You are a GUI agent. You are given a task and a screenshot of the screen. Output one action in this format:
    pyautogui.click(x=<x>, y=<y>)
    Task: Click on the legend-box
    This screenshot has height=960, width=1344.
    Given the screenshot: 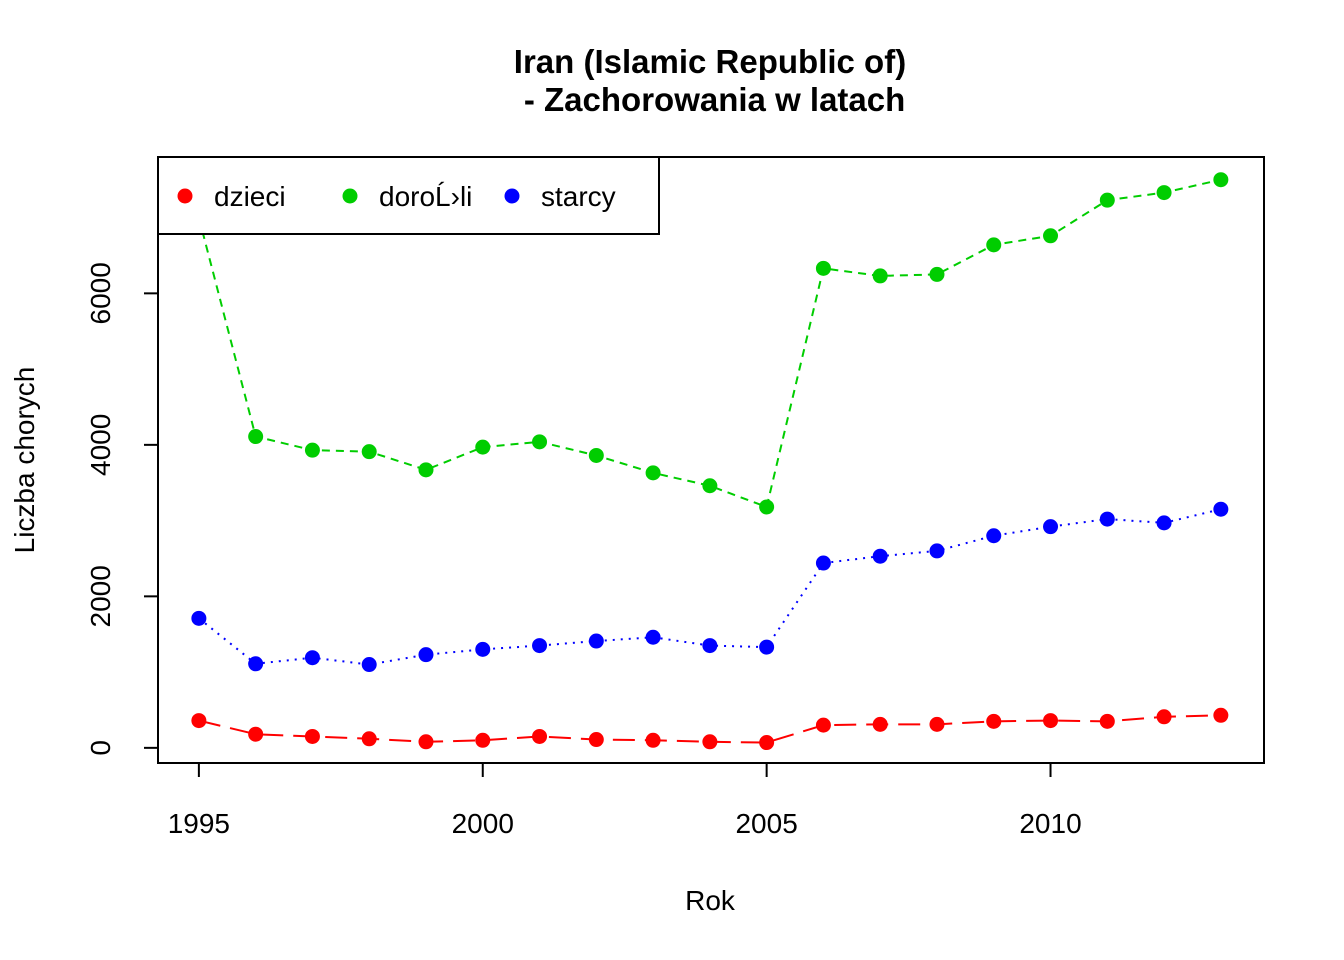 What is the action you would take?
    pyautogui.click(x=408, y=195)
    